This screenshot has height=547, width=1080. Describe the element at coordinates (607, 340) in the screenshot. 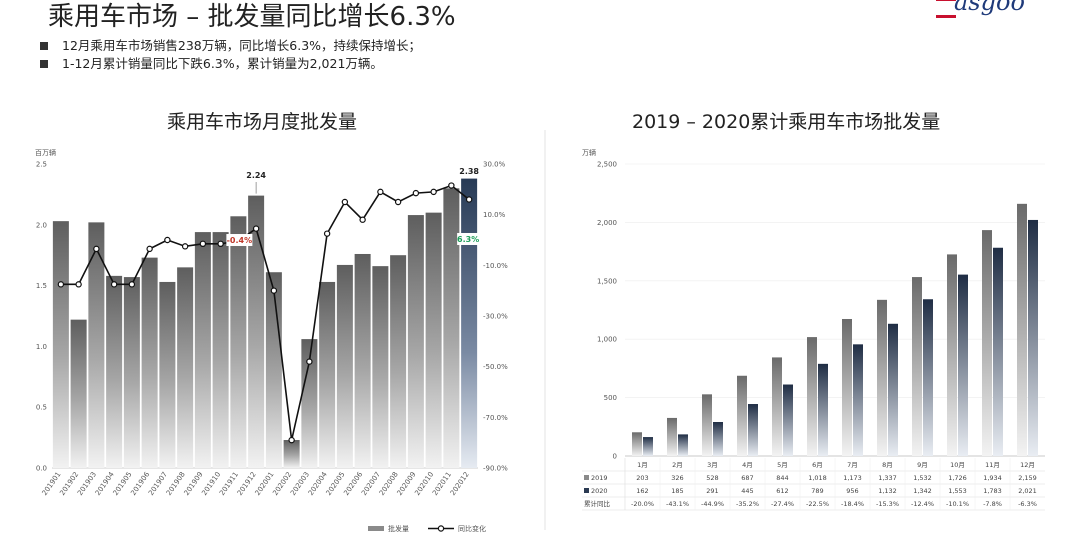

I see `y-tick-label: 1,000` at that location.